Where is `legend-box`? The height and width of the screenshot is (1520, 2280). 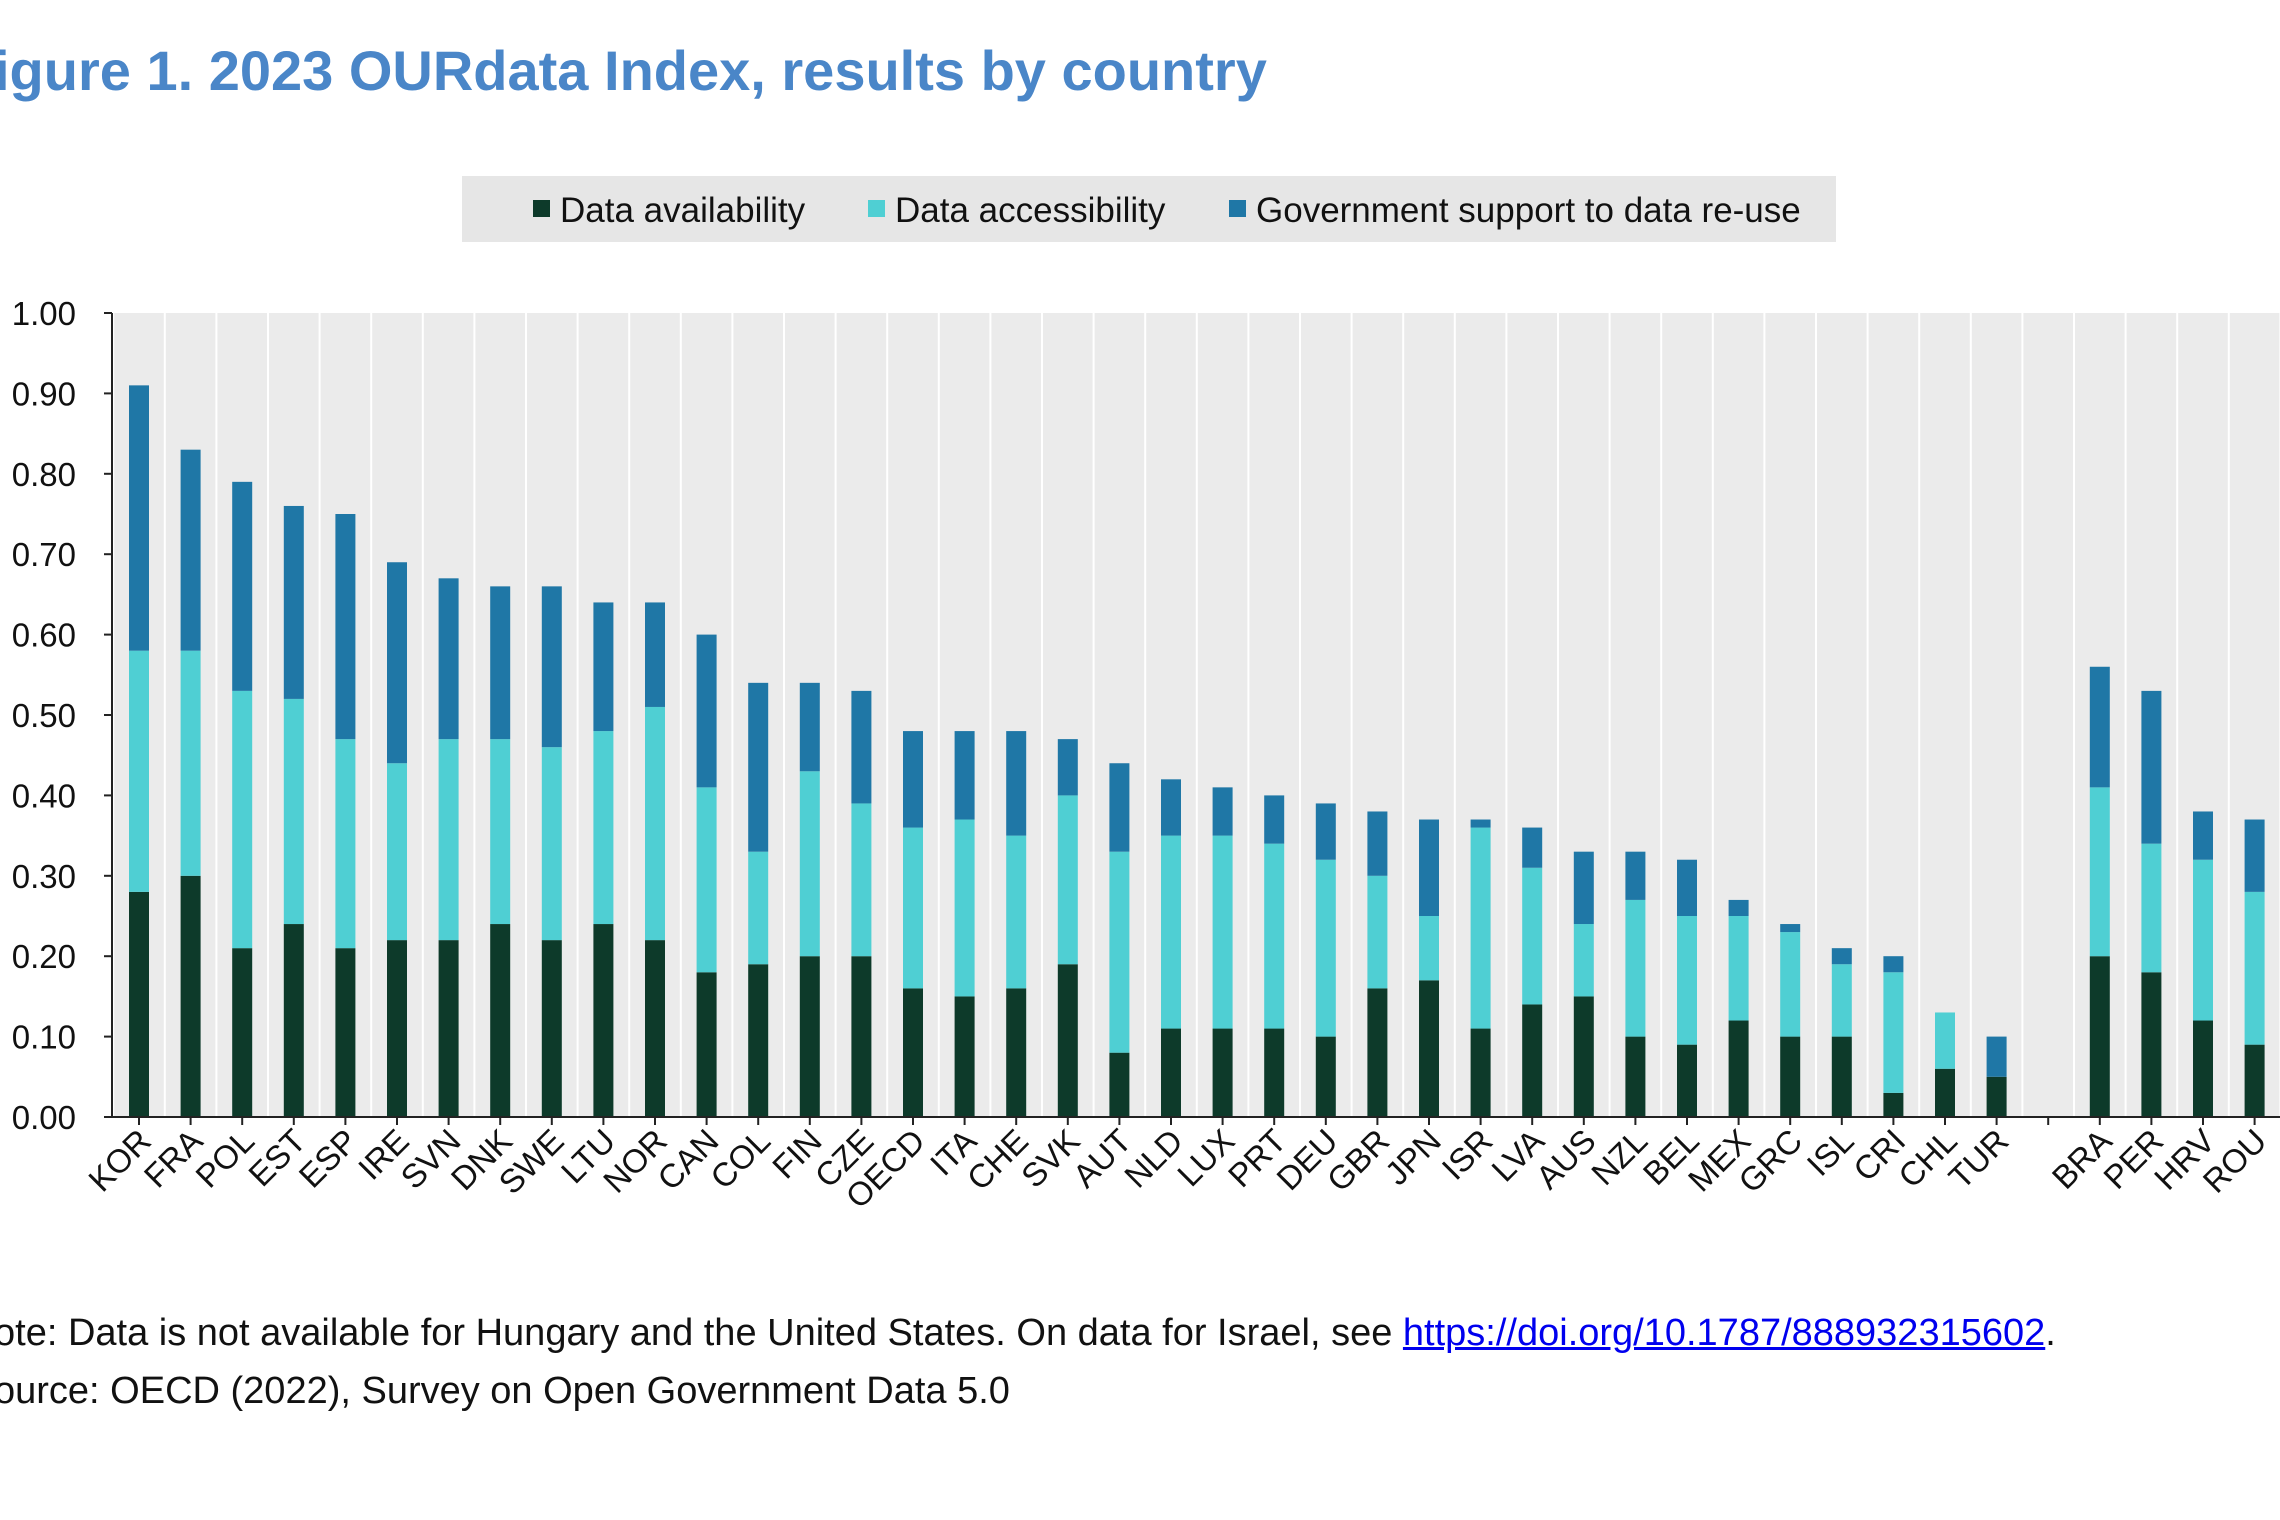
legend-box is located at coordinates (1149, 209).